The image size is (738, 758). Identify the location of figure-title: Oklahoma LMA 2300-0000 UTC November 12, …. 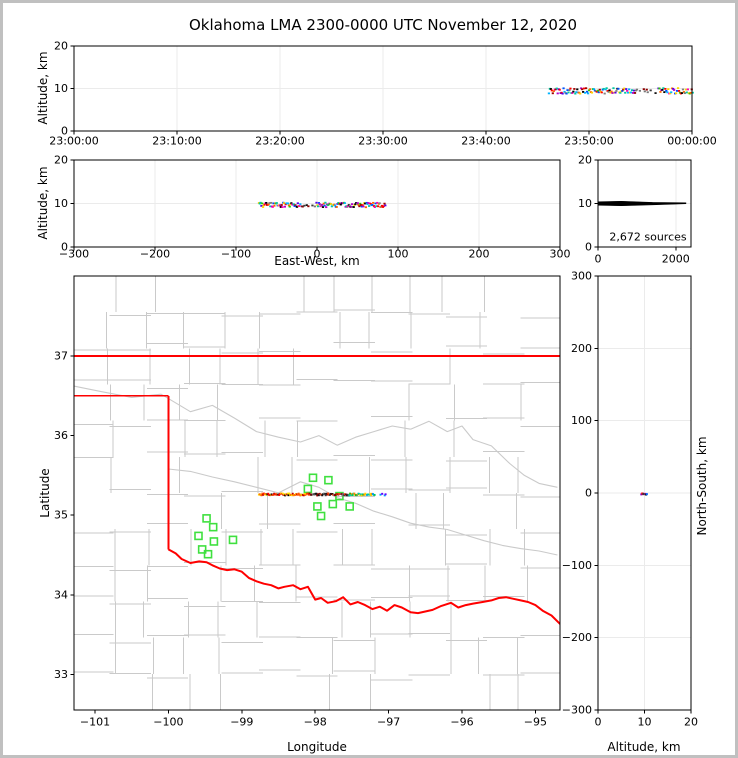
(383, 25).